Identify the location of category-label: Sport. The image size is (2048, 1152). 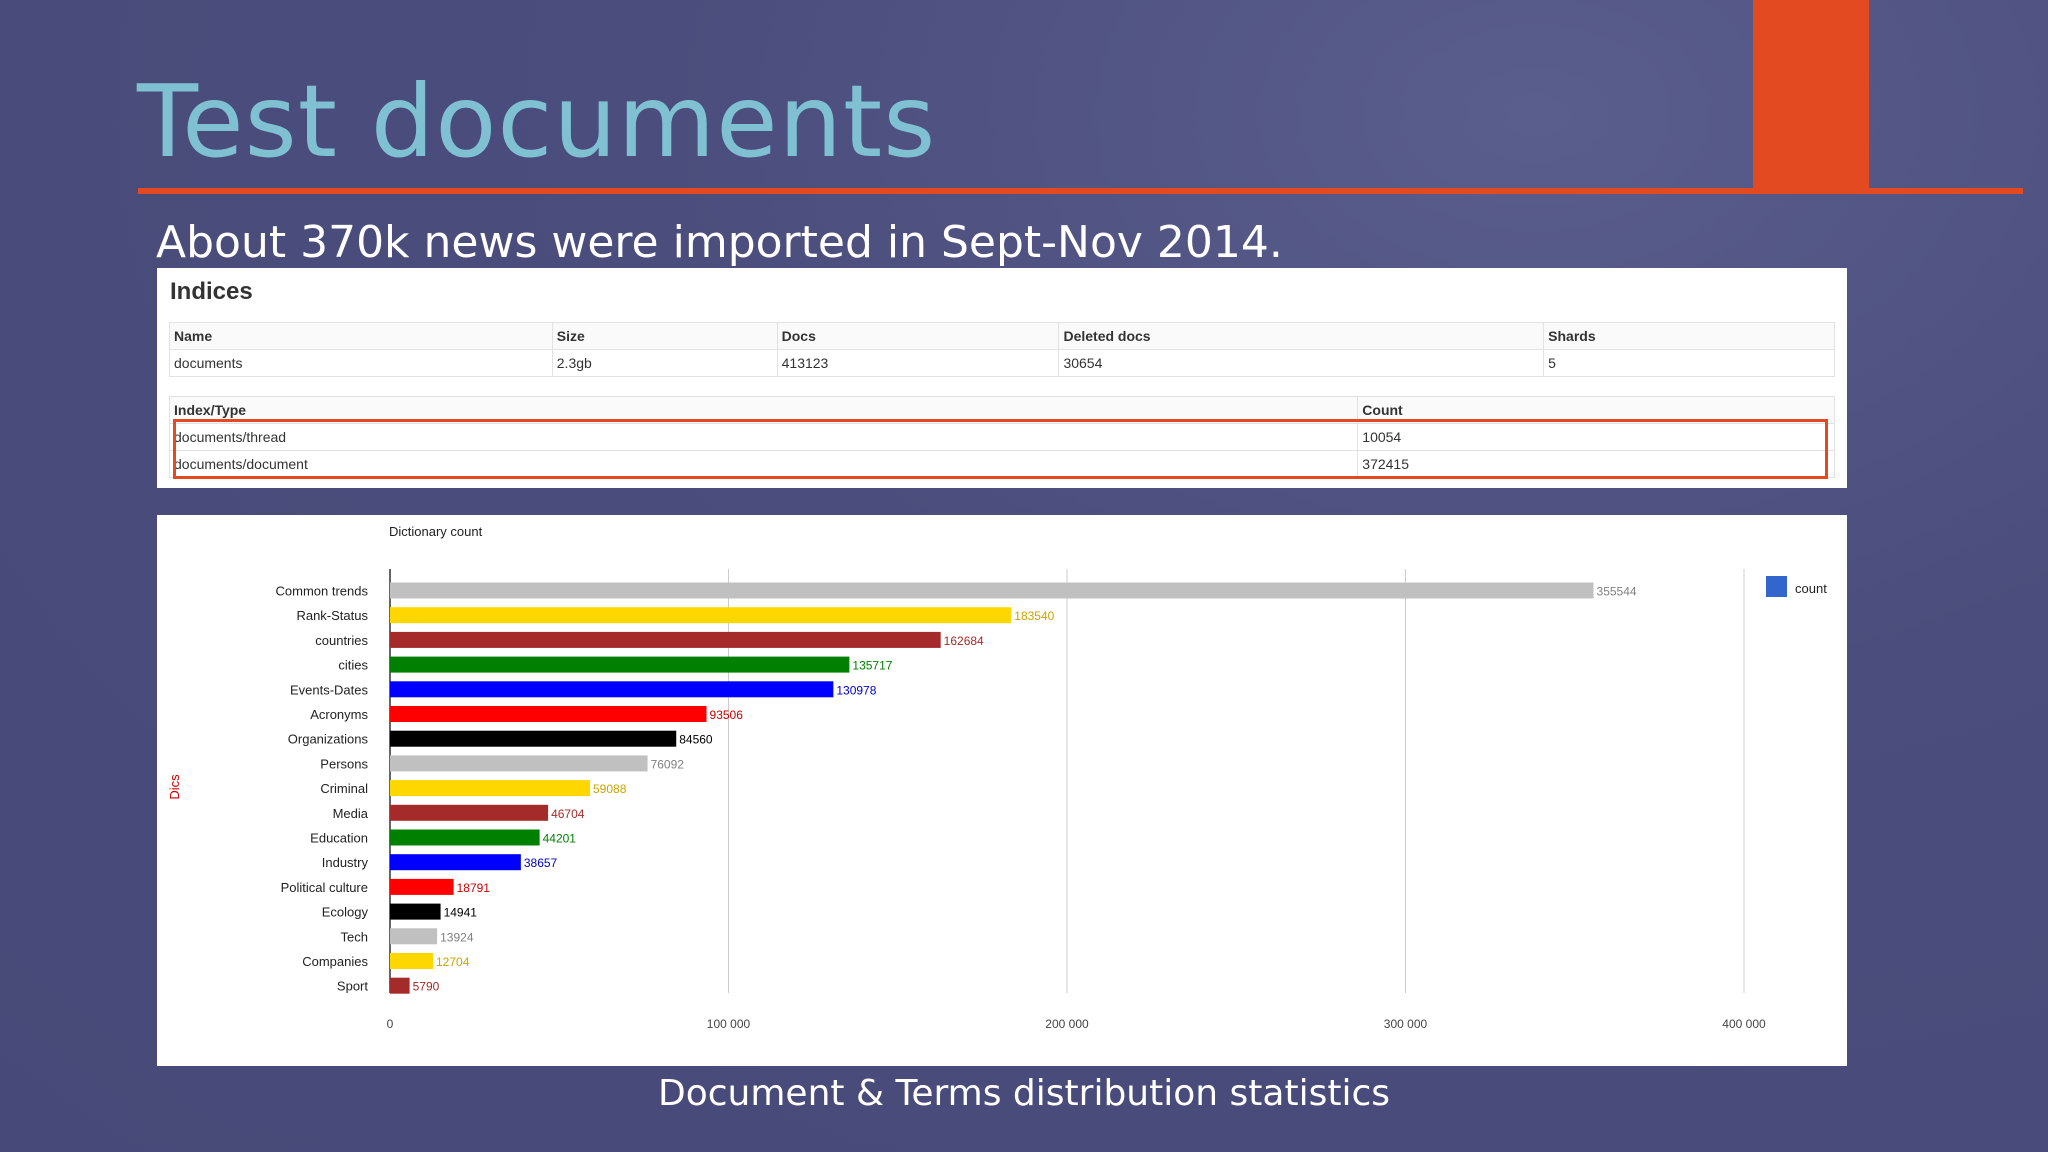
(352, 986).